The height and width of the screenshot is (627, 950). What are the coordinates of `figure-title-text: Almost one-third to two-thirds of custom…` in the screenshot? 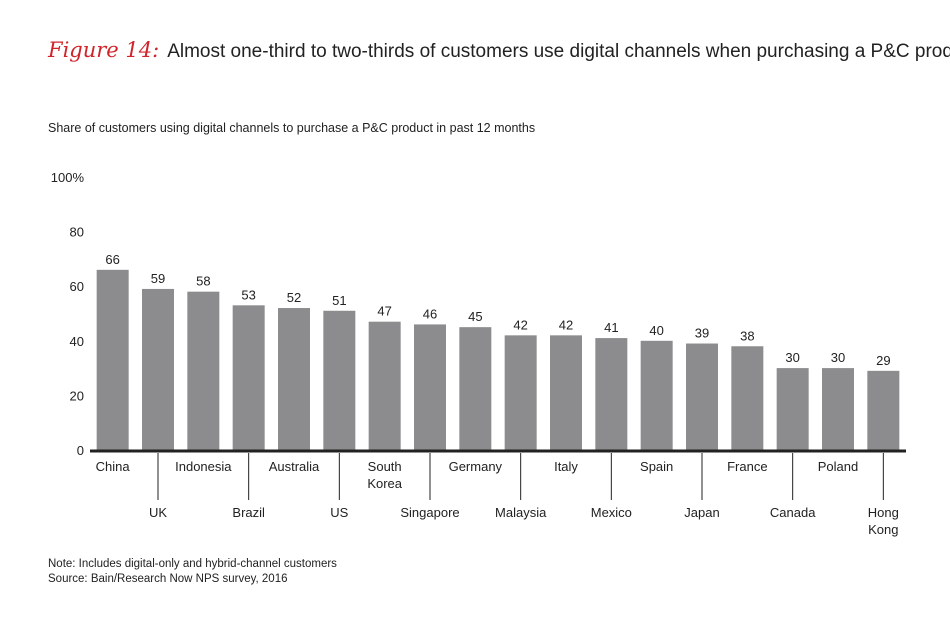 It's located at (558, 51).